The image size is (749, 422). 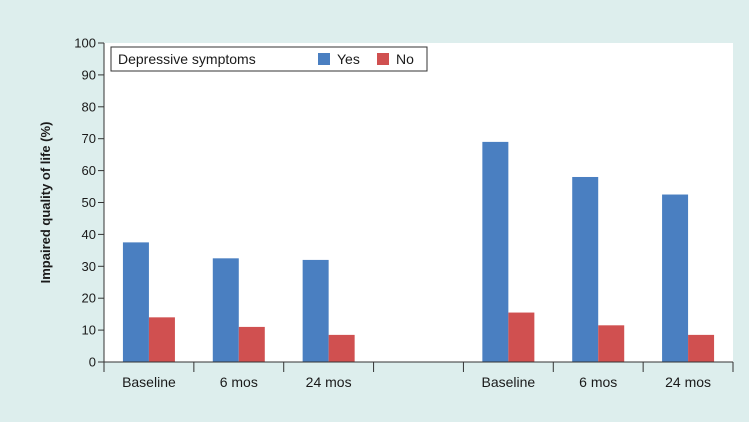 What do you see at coordinates (187, 59) in the screenshot?
I see `legend-title: Depressive symptoms` at bounding box center [187, 59].